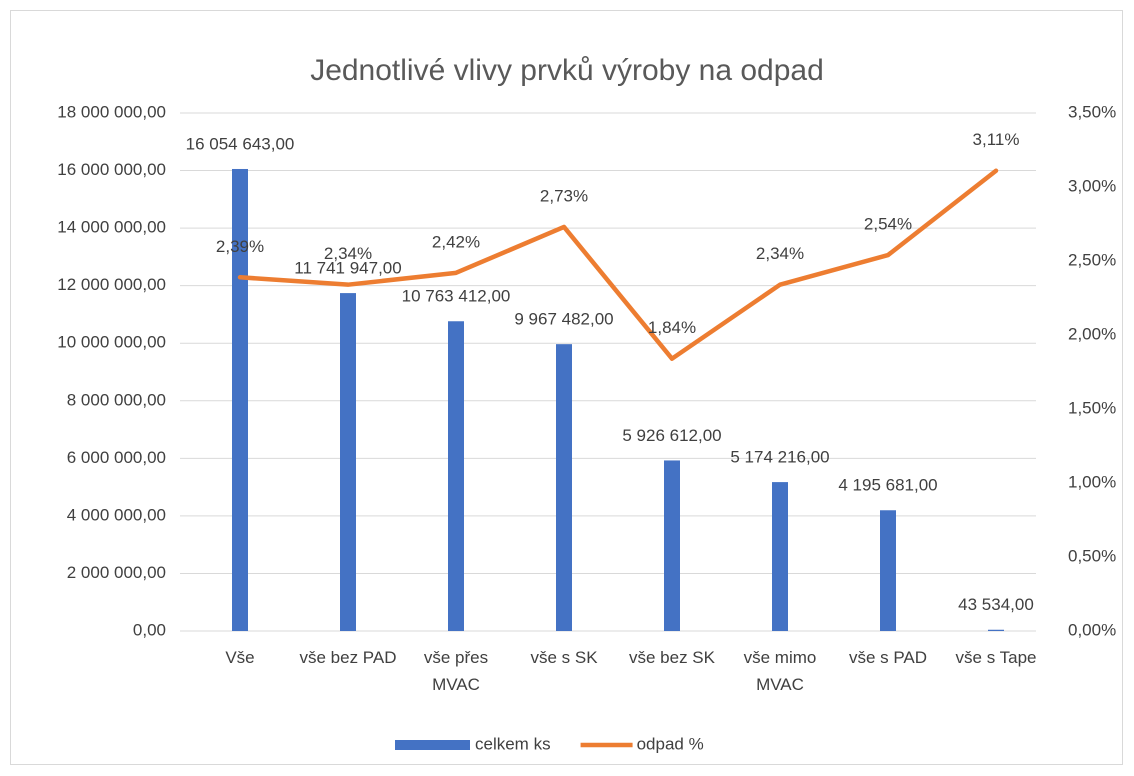 This screenshot has height=776, width=1134. I want to click on bar-value-label: 16 054 643,00, so click(240, 143).